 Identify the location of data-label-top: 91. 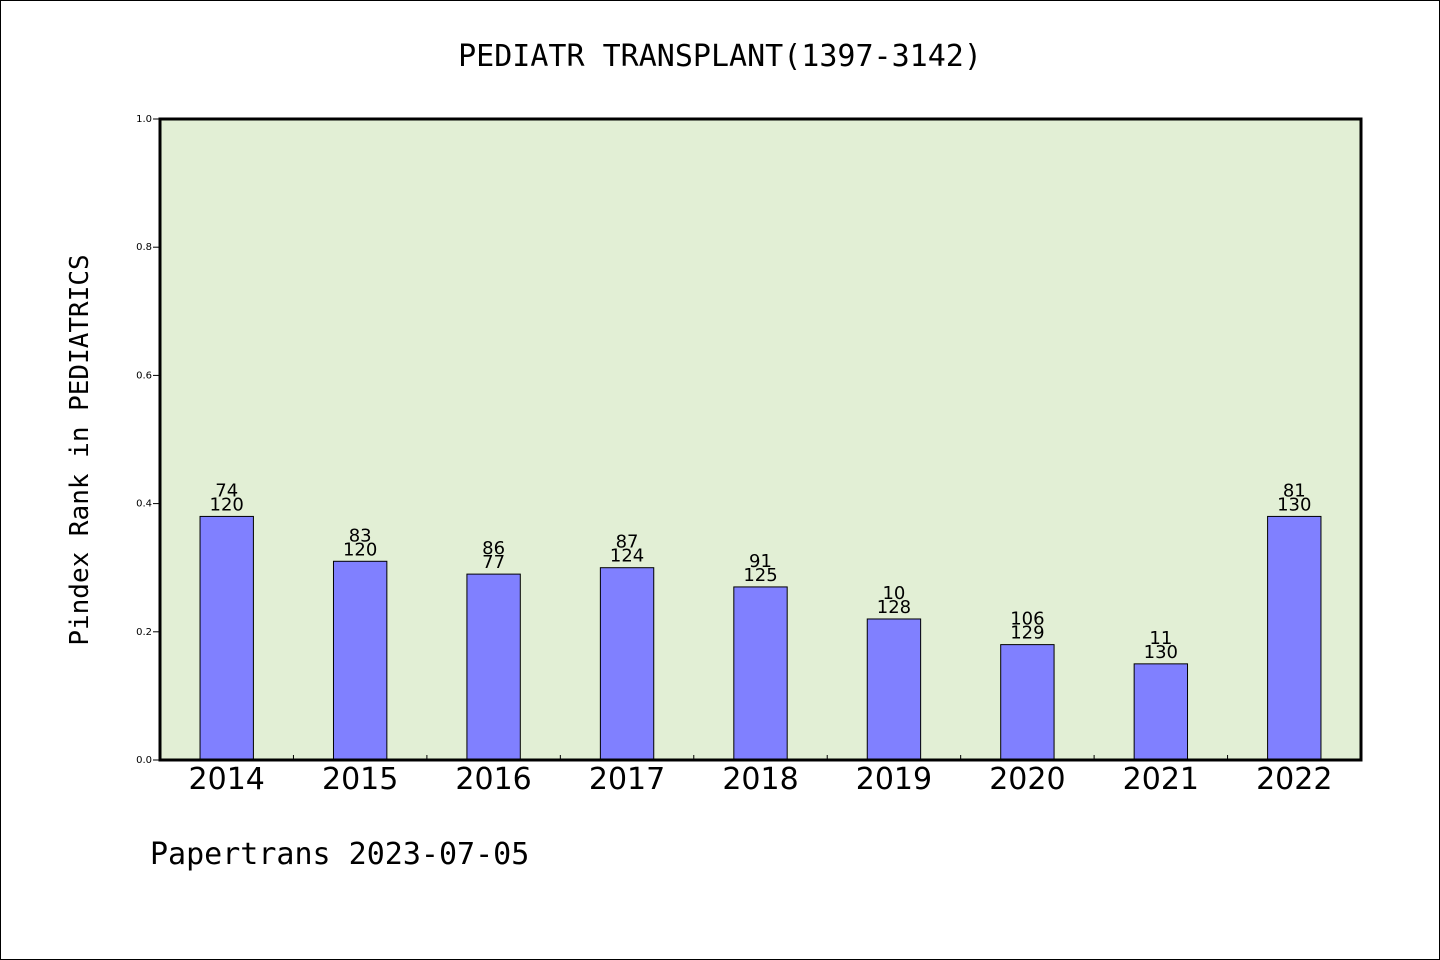
(760, 561).